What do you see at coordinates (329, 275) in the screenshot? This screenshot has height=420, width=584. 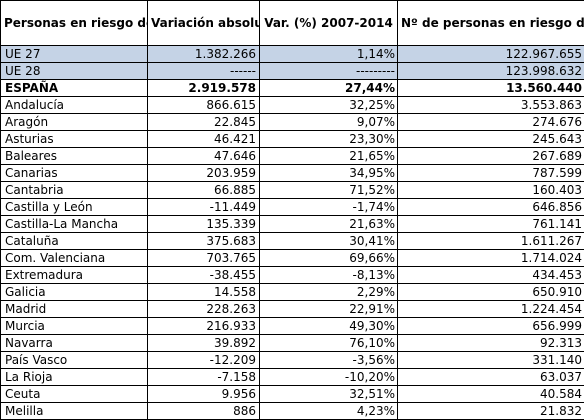 I see `cell-pct: -8,13%` at bounding box center [329, 275].